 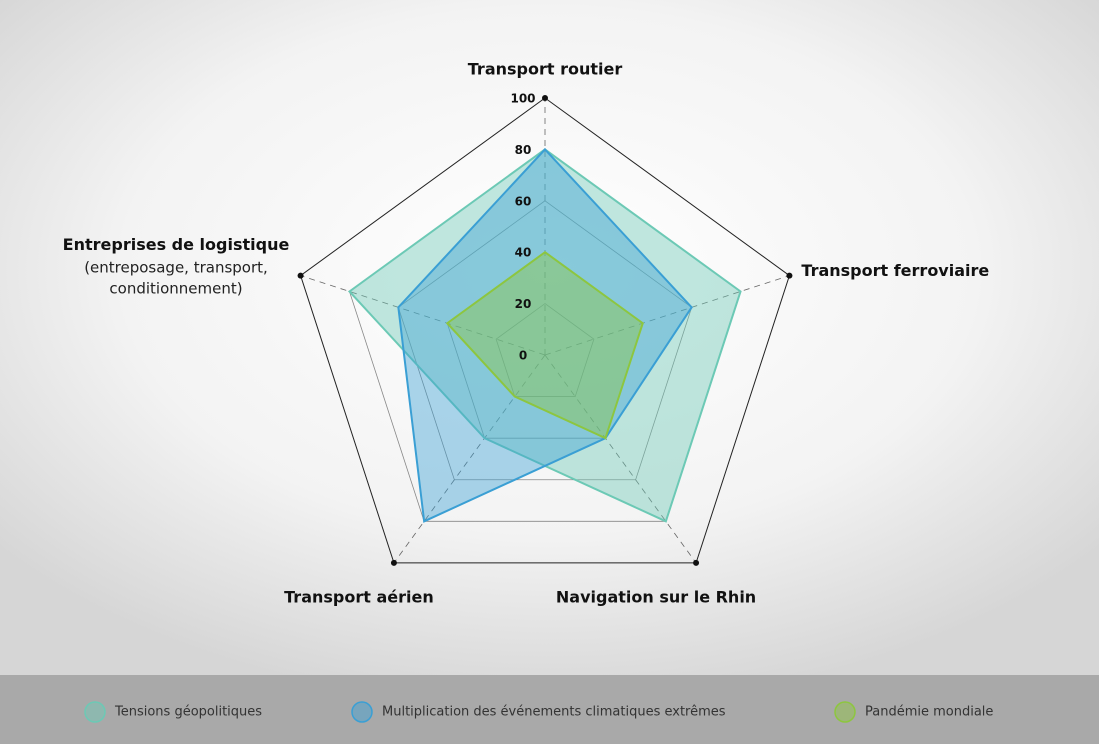 I want to click on note-line: (entreposage, transport,, so click(x=176, y=267).